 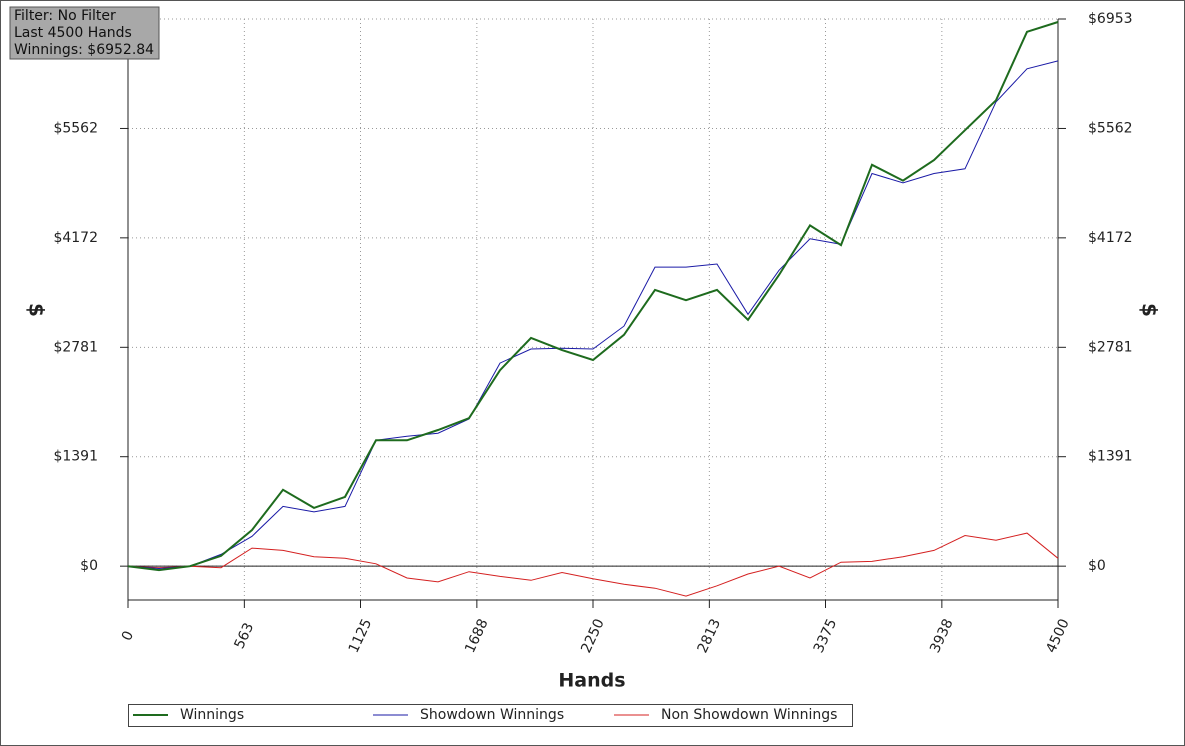 I want to click on y-tick-label: $5562, so click(x=75, y=128).